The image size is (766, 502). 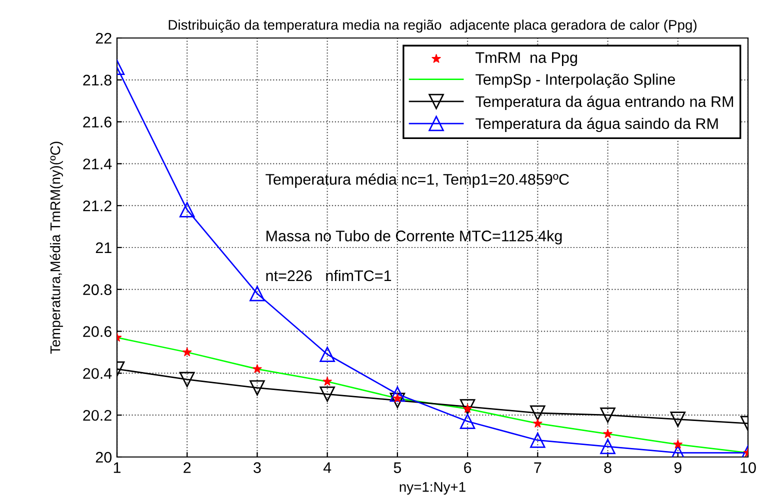 I want to click on annotation: Massa no Tubo de Corrente MTC=1125.4kg, so click(x=414, y=237).